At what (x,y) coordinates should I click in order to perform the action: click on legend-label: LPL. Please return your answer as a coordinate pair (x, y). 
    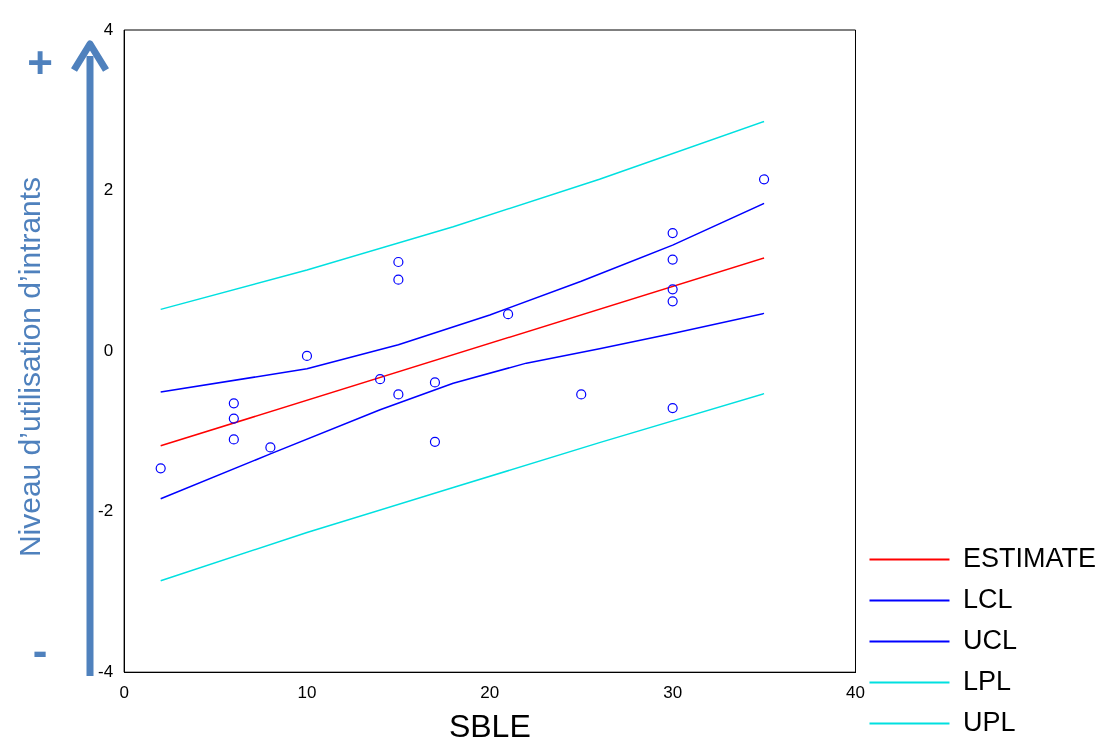
    Looking at the image, I should click on (987, 680).